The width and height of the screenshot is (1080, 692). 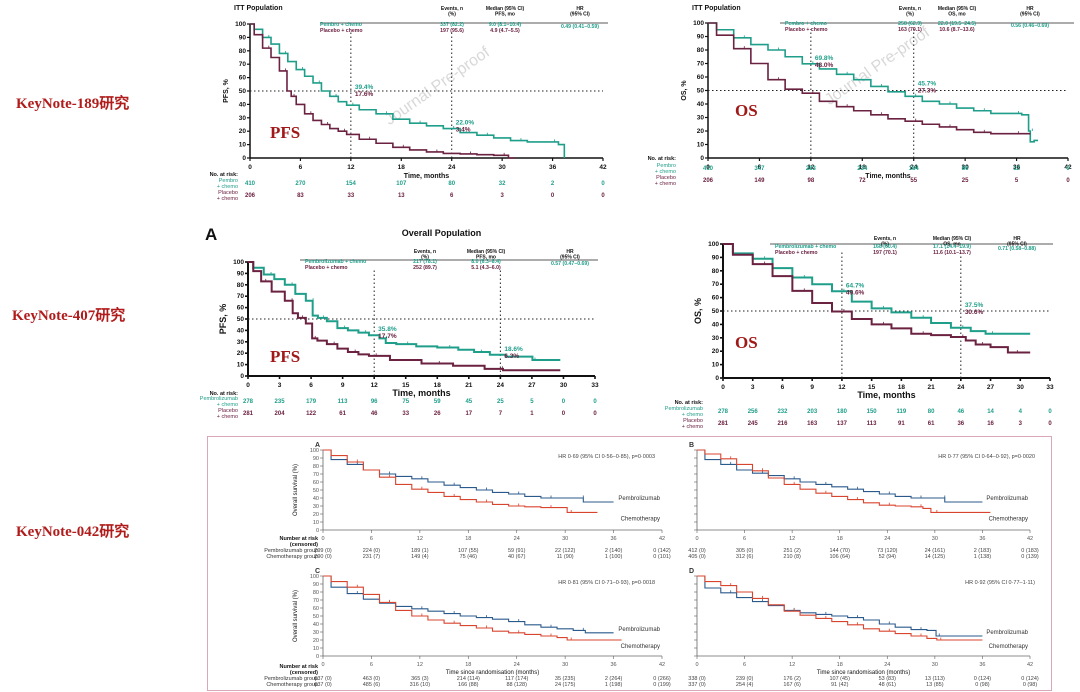 What do you see at coordinates (960, 412) in the screenshot?
I see `risk-value: 46` at bounding box center [960, 412].